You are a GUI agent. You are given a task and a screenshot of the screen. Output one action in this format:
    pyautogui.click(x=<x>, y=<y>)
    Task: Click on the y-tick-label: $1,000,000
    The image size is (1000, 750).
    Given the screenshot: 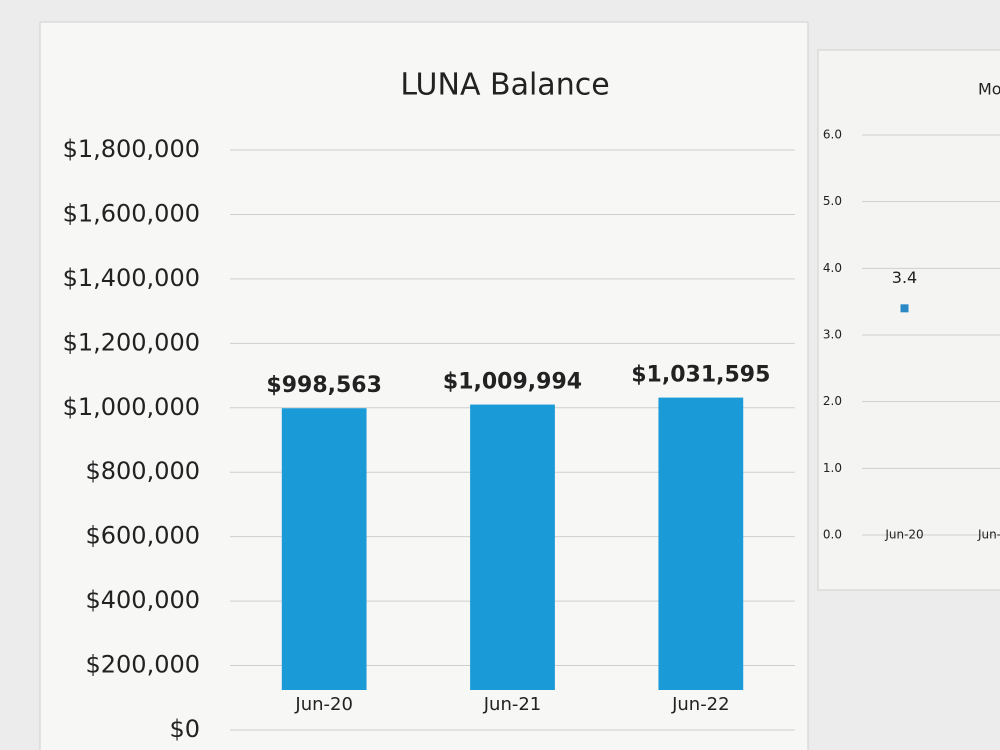 What is the action you would take?
    pyautogui.click(x=131, y=407)
    